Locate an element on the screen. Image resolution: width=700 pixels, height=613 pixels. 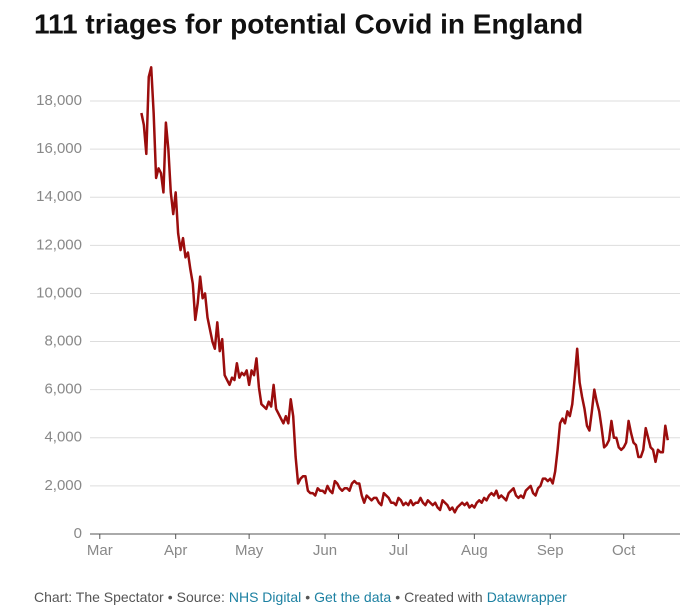
y-tick-label: 4,000 is located at coordinates (63, 437).